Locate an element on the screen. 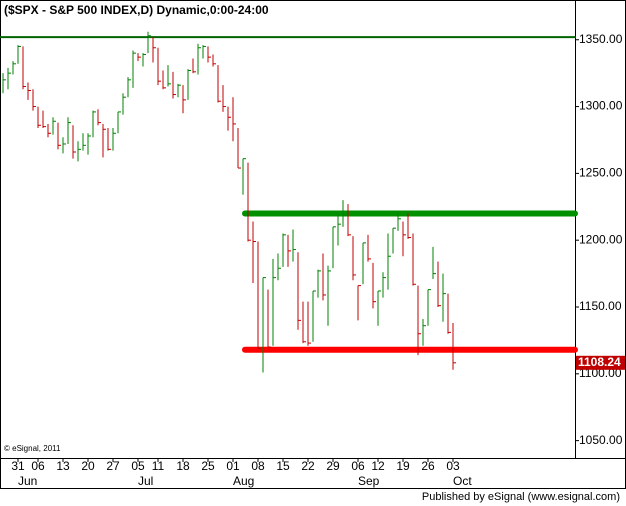  copyright: © eSignal, 2011 is located at coordinates (32, 448).